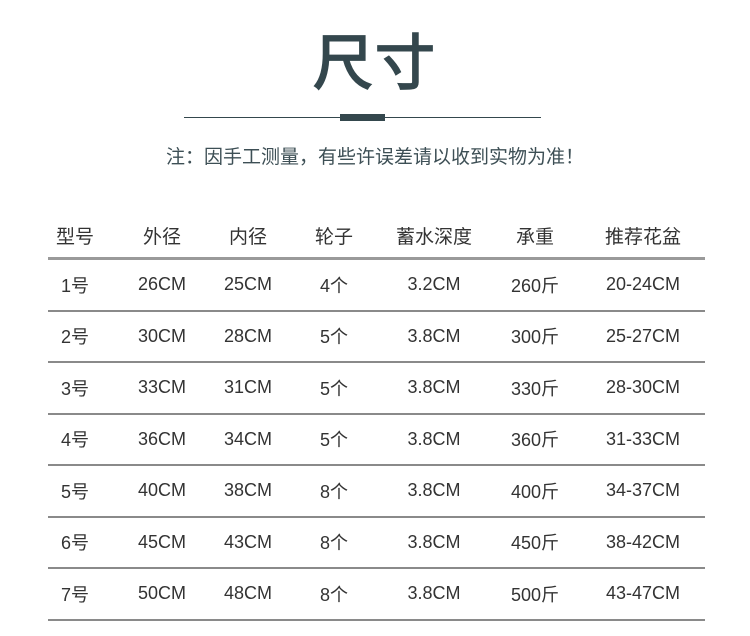  I want to click on page-title: 尺寸, so click(375, 63).